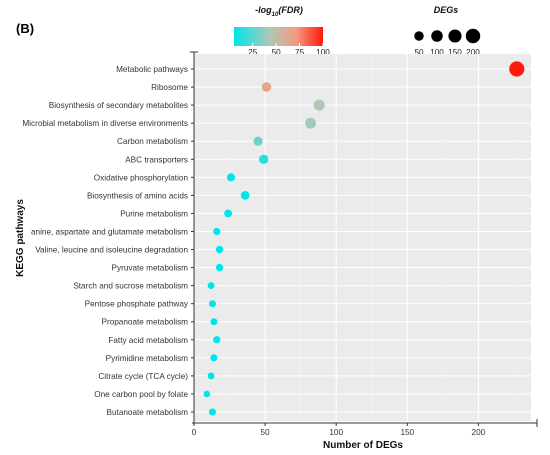 This screenshot has height=455, width=550. I want to click on x-axis-title: Number of DEGs, so click(363, 445).